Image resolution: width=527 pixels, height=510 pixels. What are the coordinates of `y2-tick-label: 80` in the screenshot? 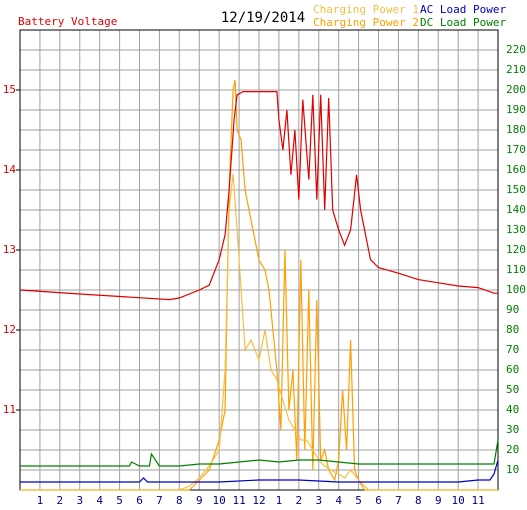 It's located at (512, 329).